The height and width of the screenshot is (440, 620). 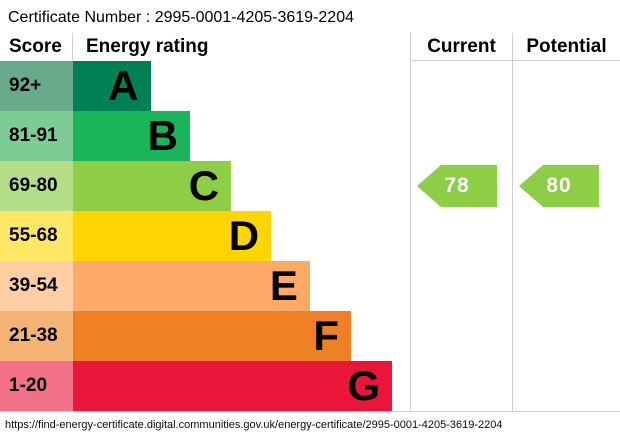 What do you see at coordinates (191, 286) in the screenshot?
I see `rating-bar-e: E` at bounding box center [191, 286].